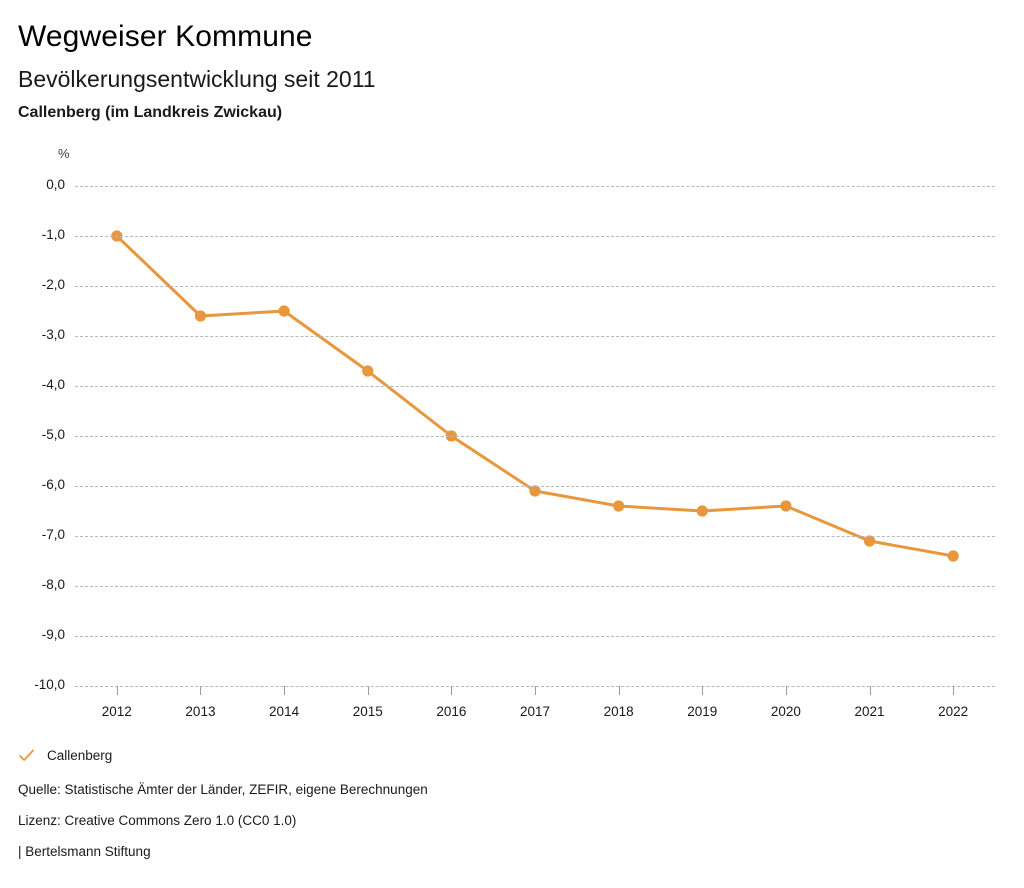 The image size is (1024, 888). What do you see at coordinates (150, 112) in the screenshot?
I see `chart-region-label: Callenberg (im Landkreis Zwickau)` at bounding box center [150, 112].